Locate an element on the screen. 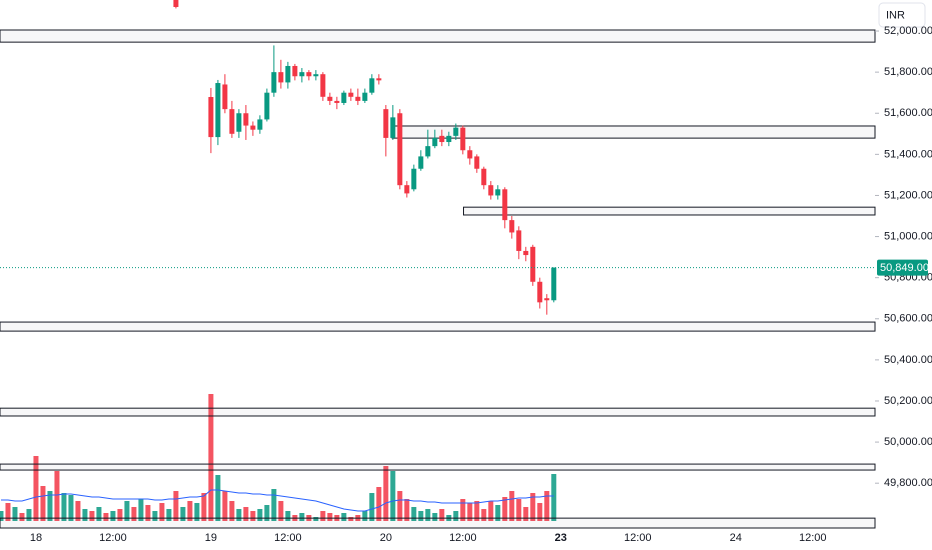 The height and width of the screenshot is (550, 932). x-tick-label: 20 is located at coordinates (386, 538).